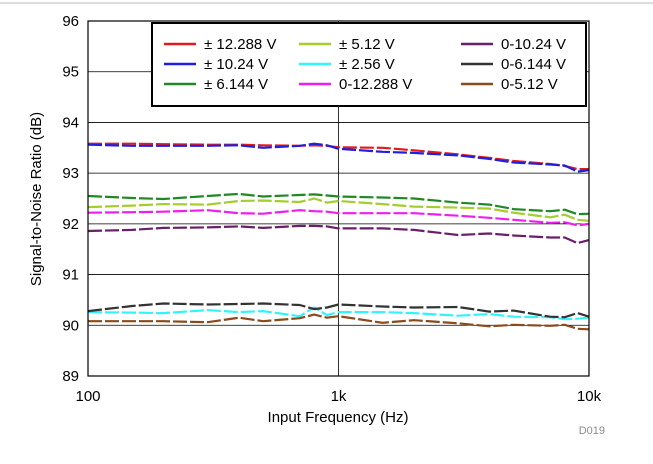 The height and width of the screenshot is (464, 653). Describe the element at coordinates (529, 84) in the screenshot. I see `legend-label: 0-5.12 V` at that location.